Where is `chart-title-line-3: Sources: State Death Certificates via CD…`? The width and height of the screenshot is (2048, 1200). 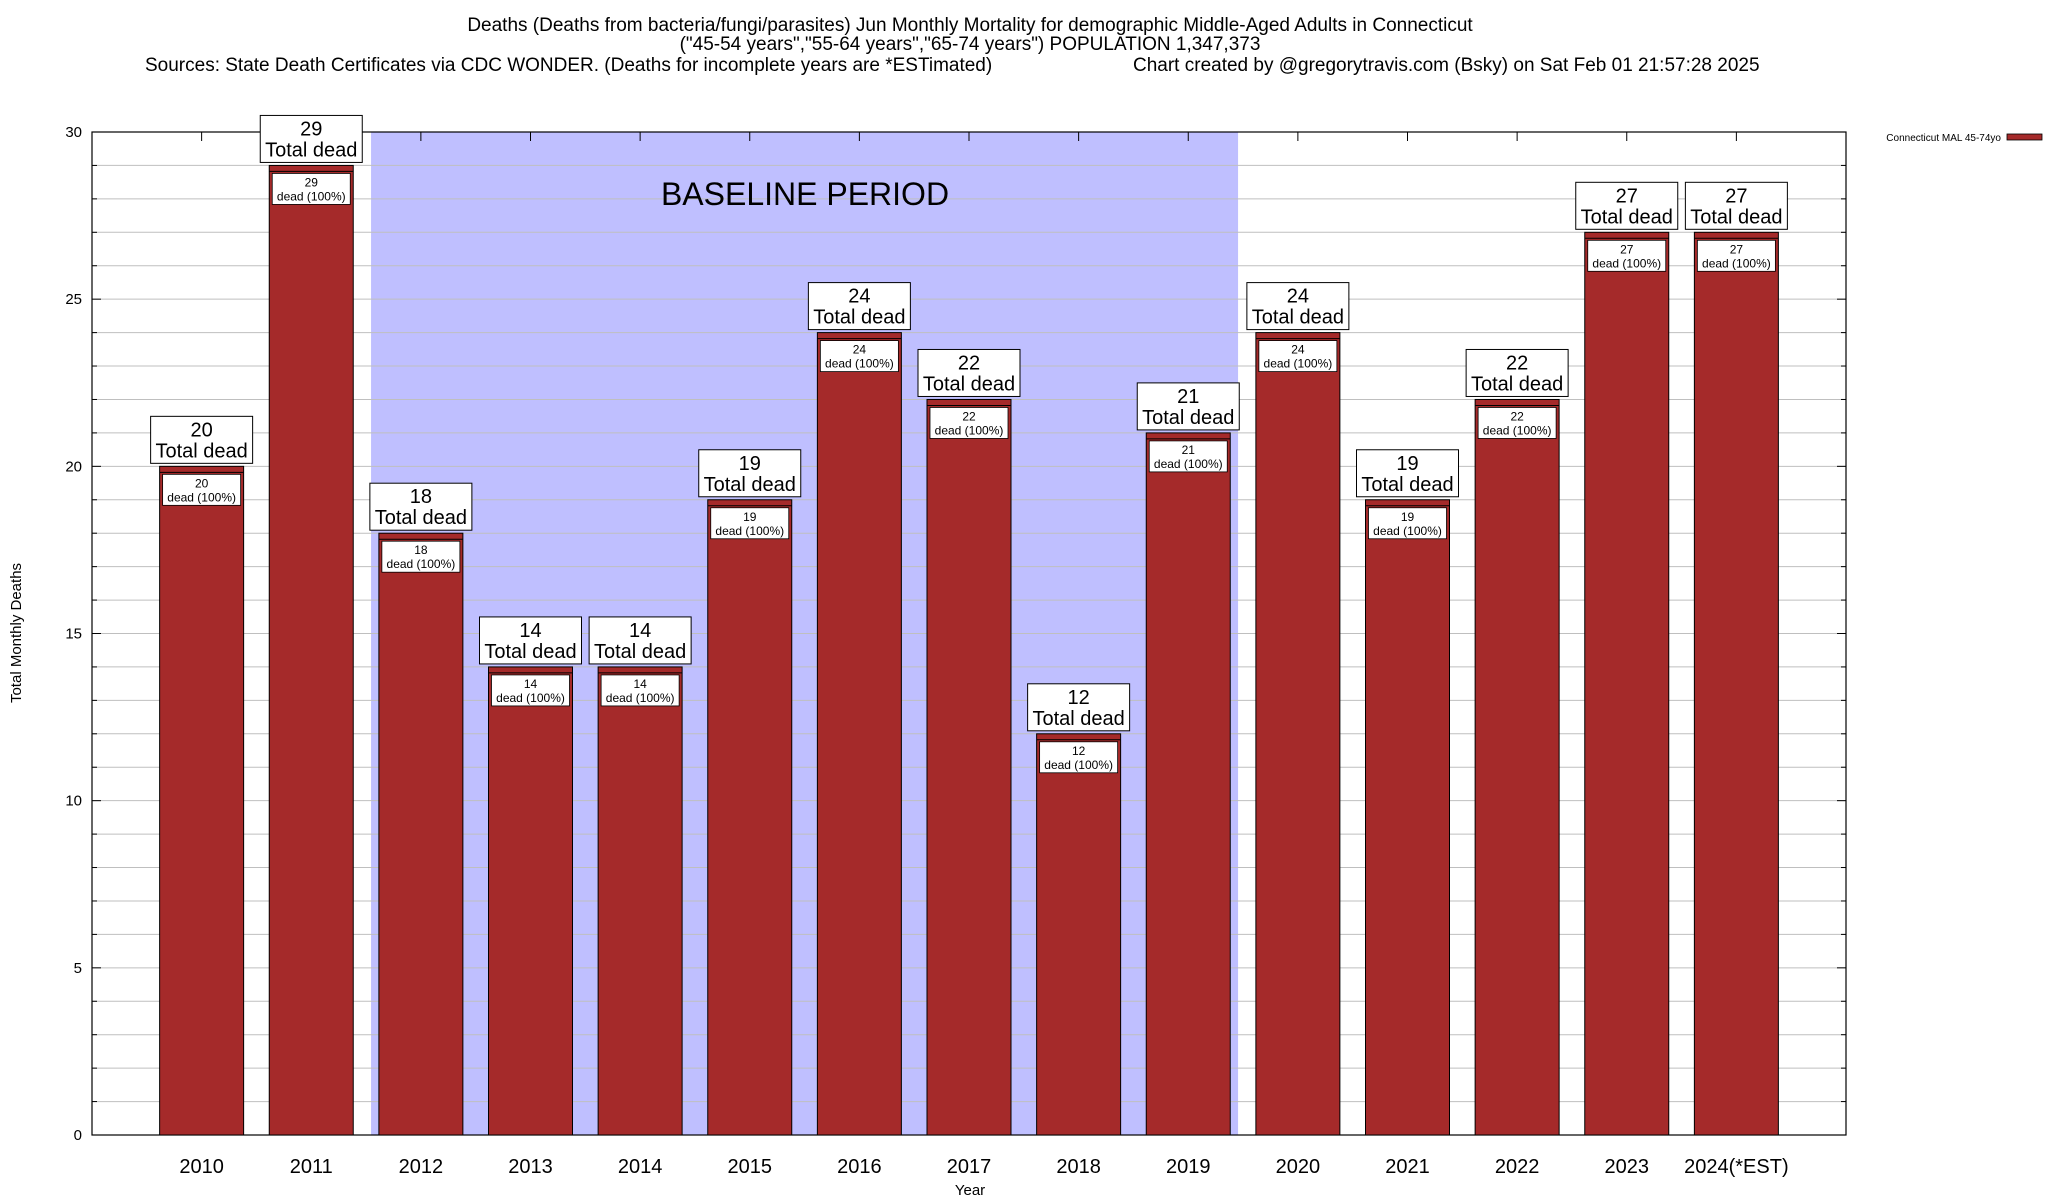
chart-title-line-3: Sources: State Death Certificates via CD… is located at coordinates (568, 65).